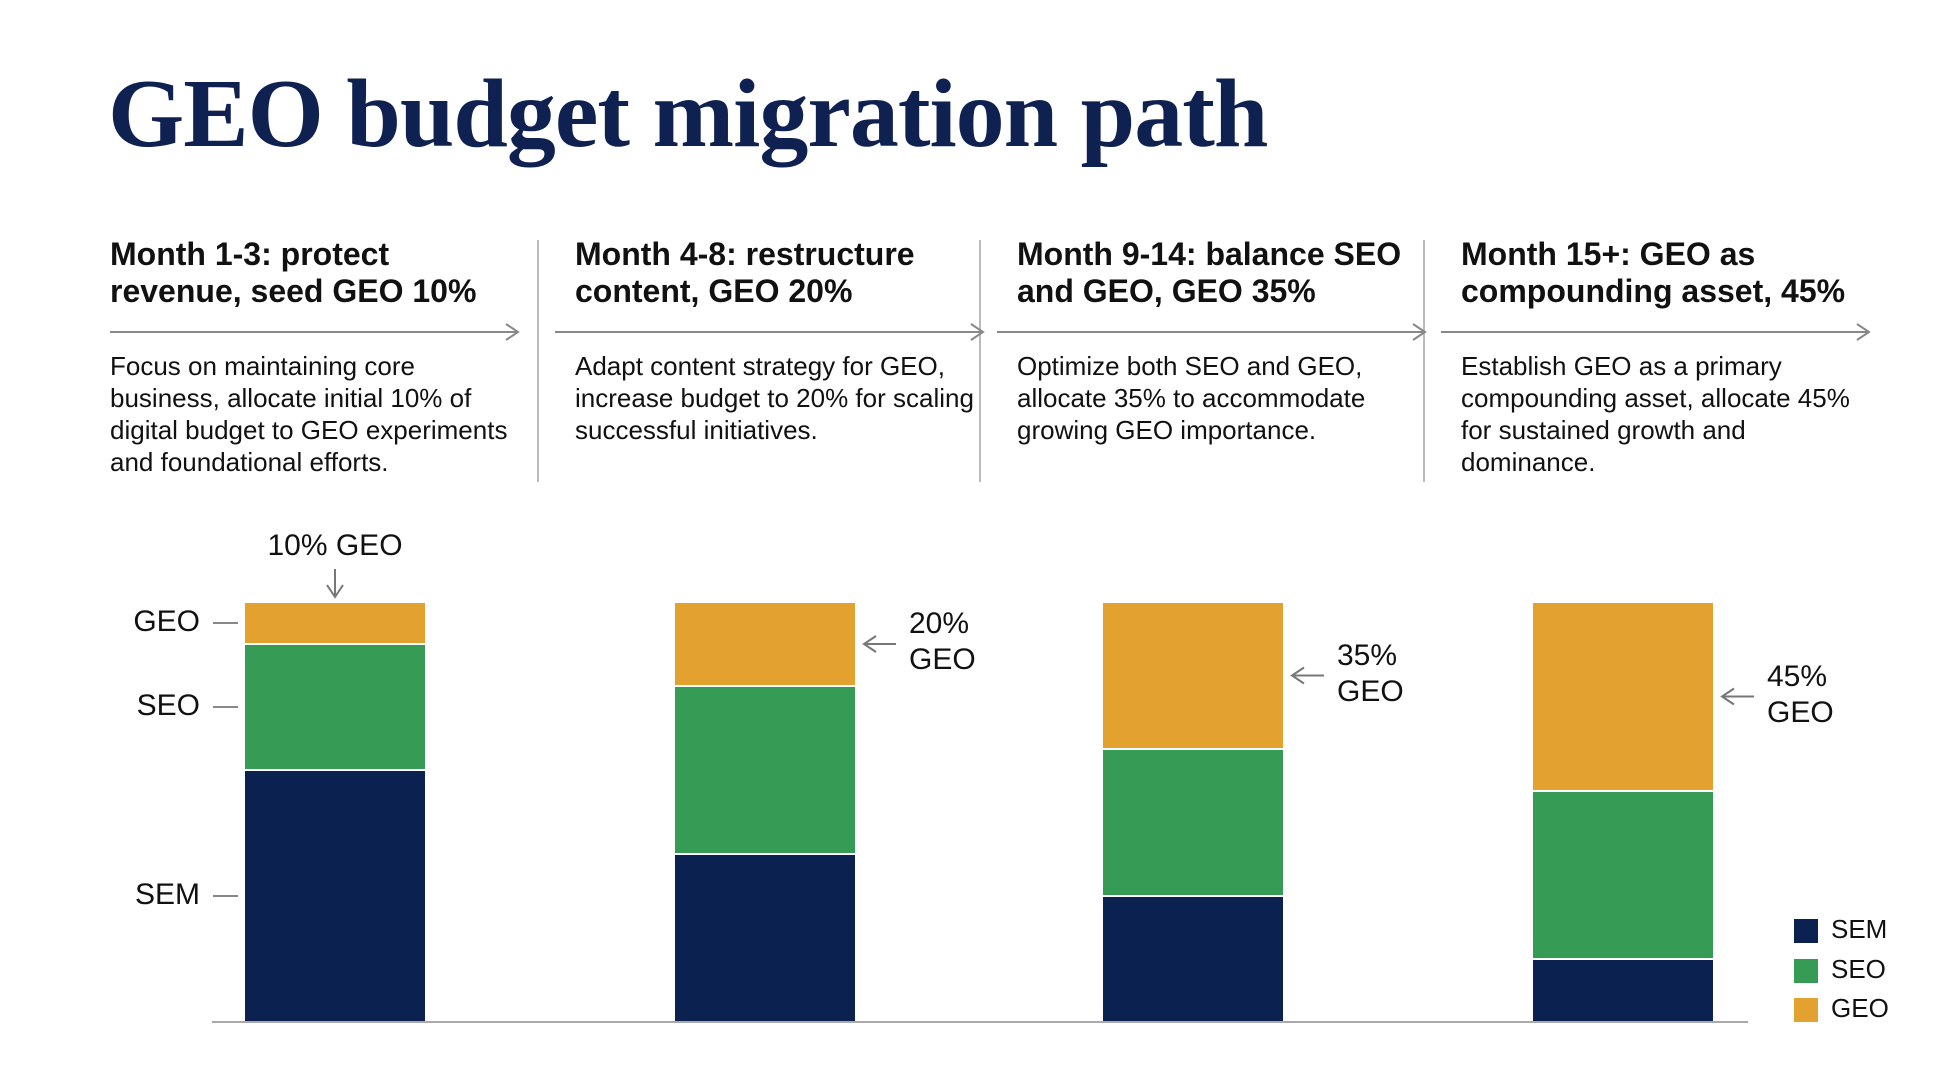  What do you see at coordinates (1858, 969) in the screenshot?
I see `legend-label: SEO` at bounding box center [1858, 969].